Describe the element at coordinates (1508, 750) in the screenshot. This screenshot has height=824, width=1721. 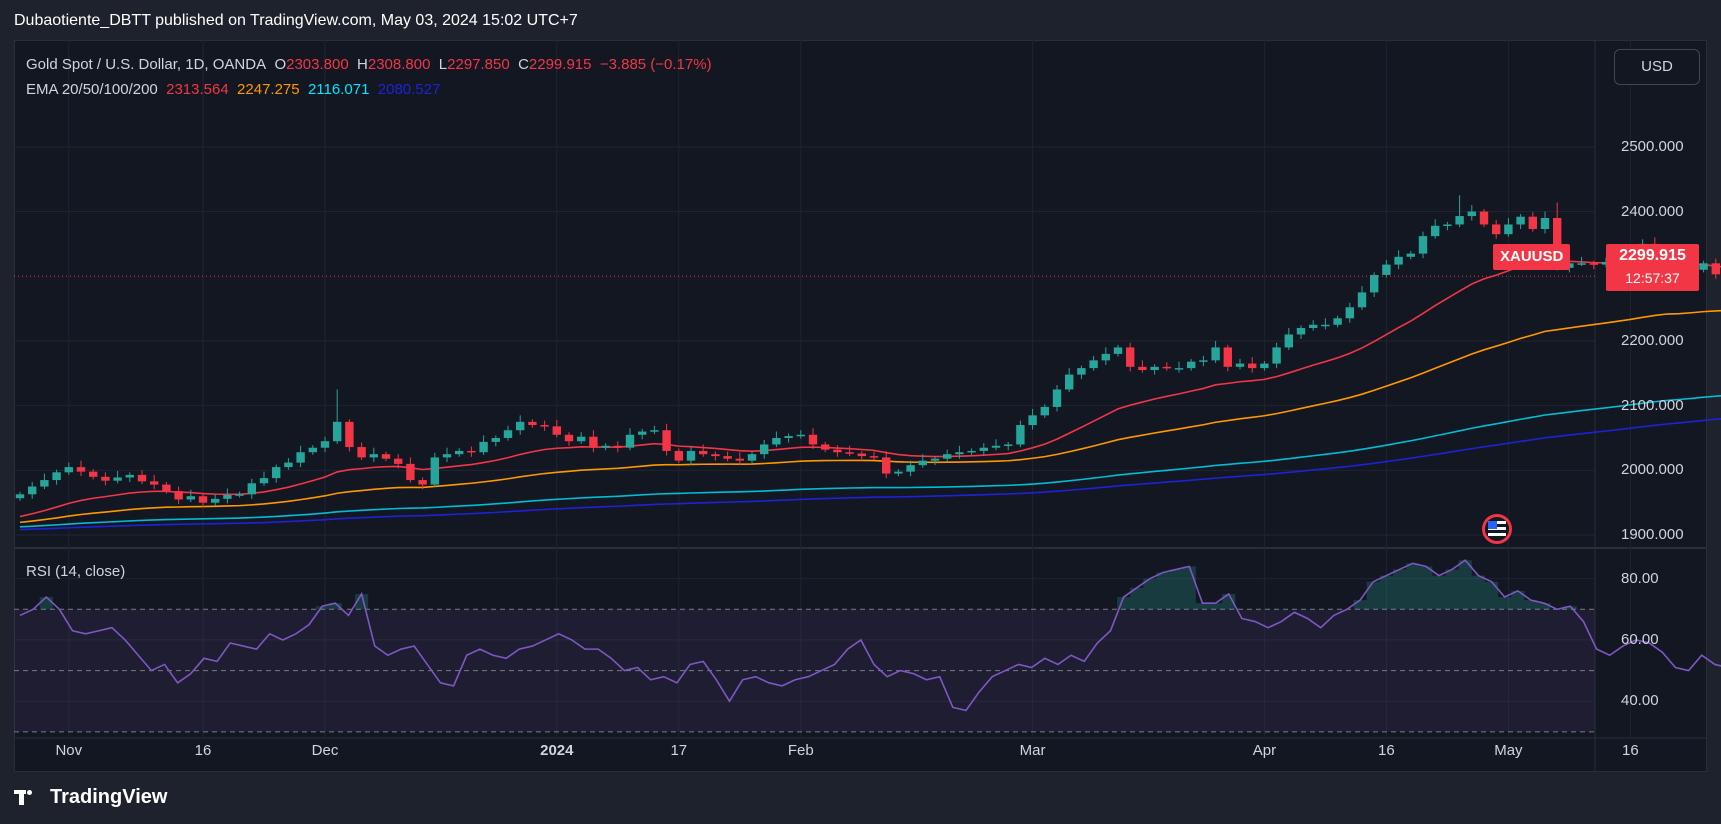
I see `x-tick-label: May` at that location.